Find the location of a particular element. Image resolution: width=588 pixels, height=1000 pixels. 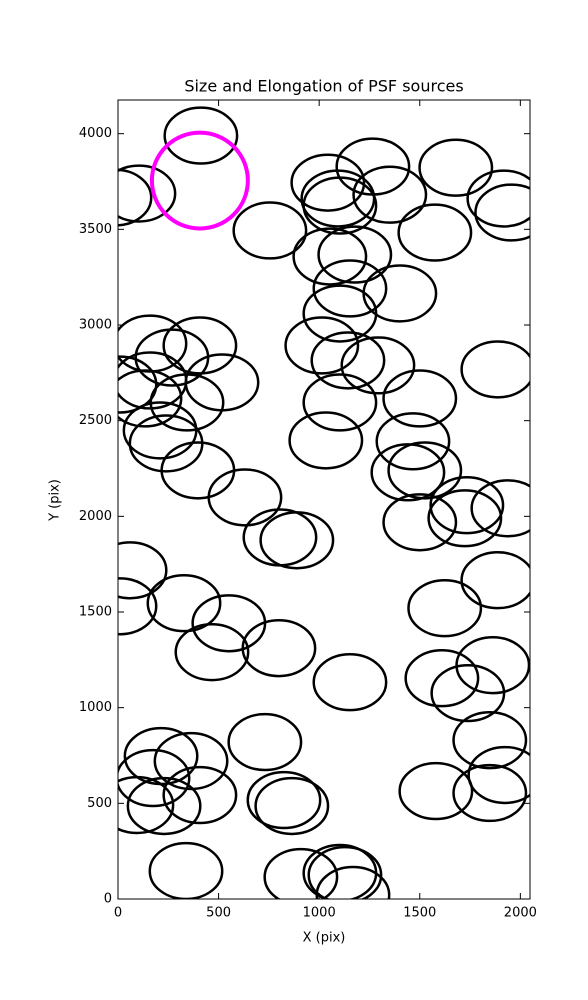

chart-title: Size and Elongation of PSF sources is located at coordinates (323, 86).